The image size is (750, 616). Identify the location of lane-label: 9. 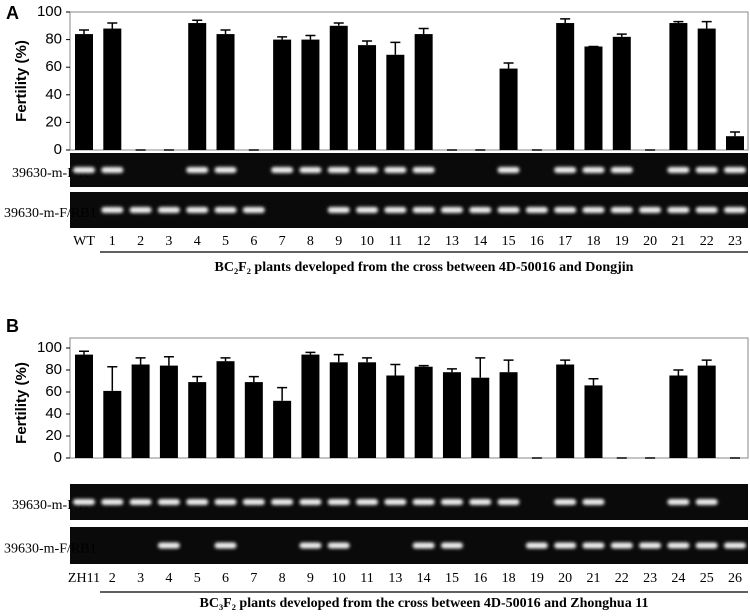
(310, 578).